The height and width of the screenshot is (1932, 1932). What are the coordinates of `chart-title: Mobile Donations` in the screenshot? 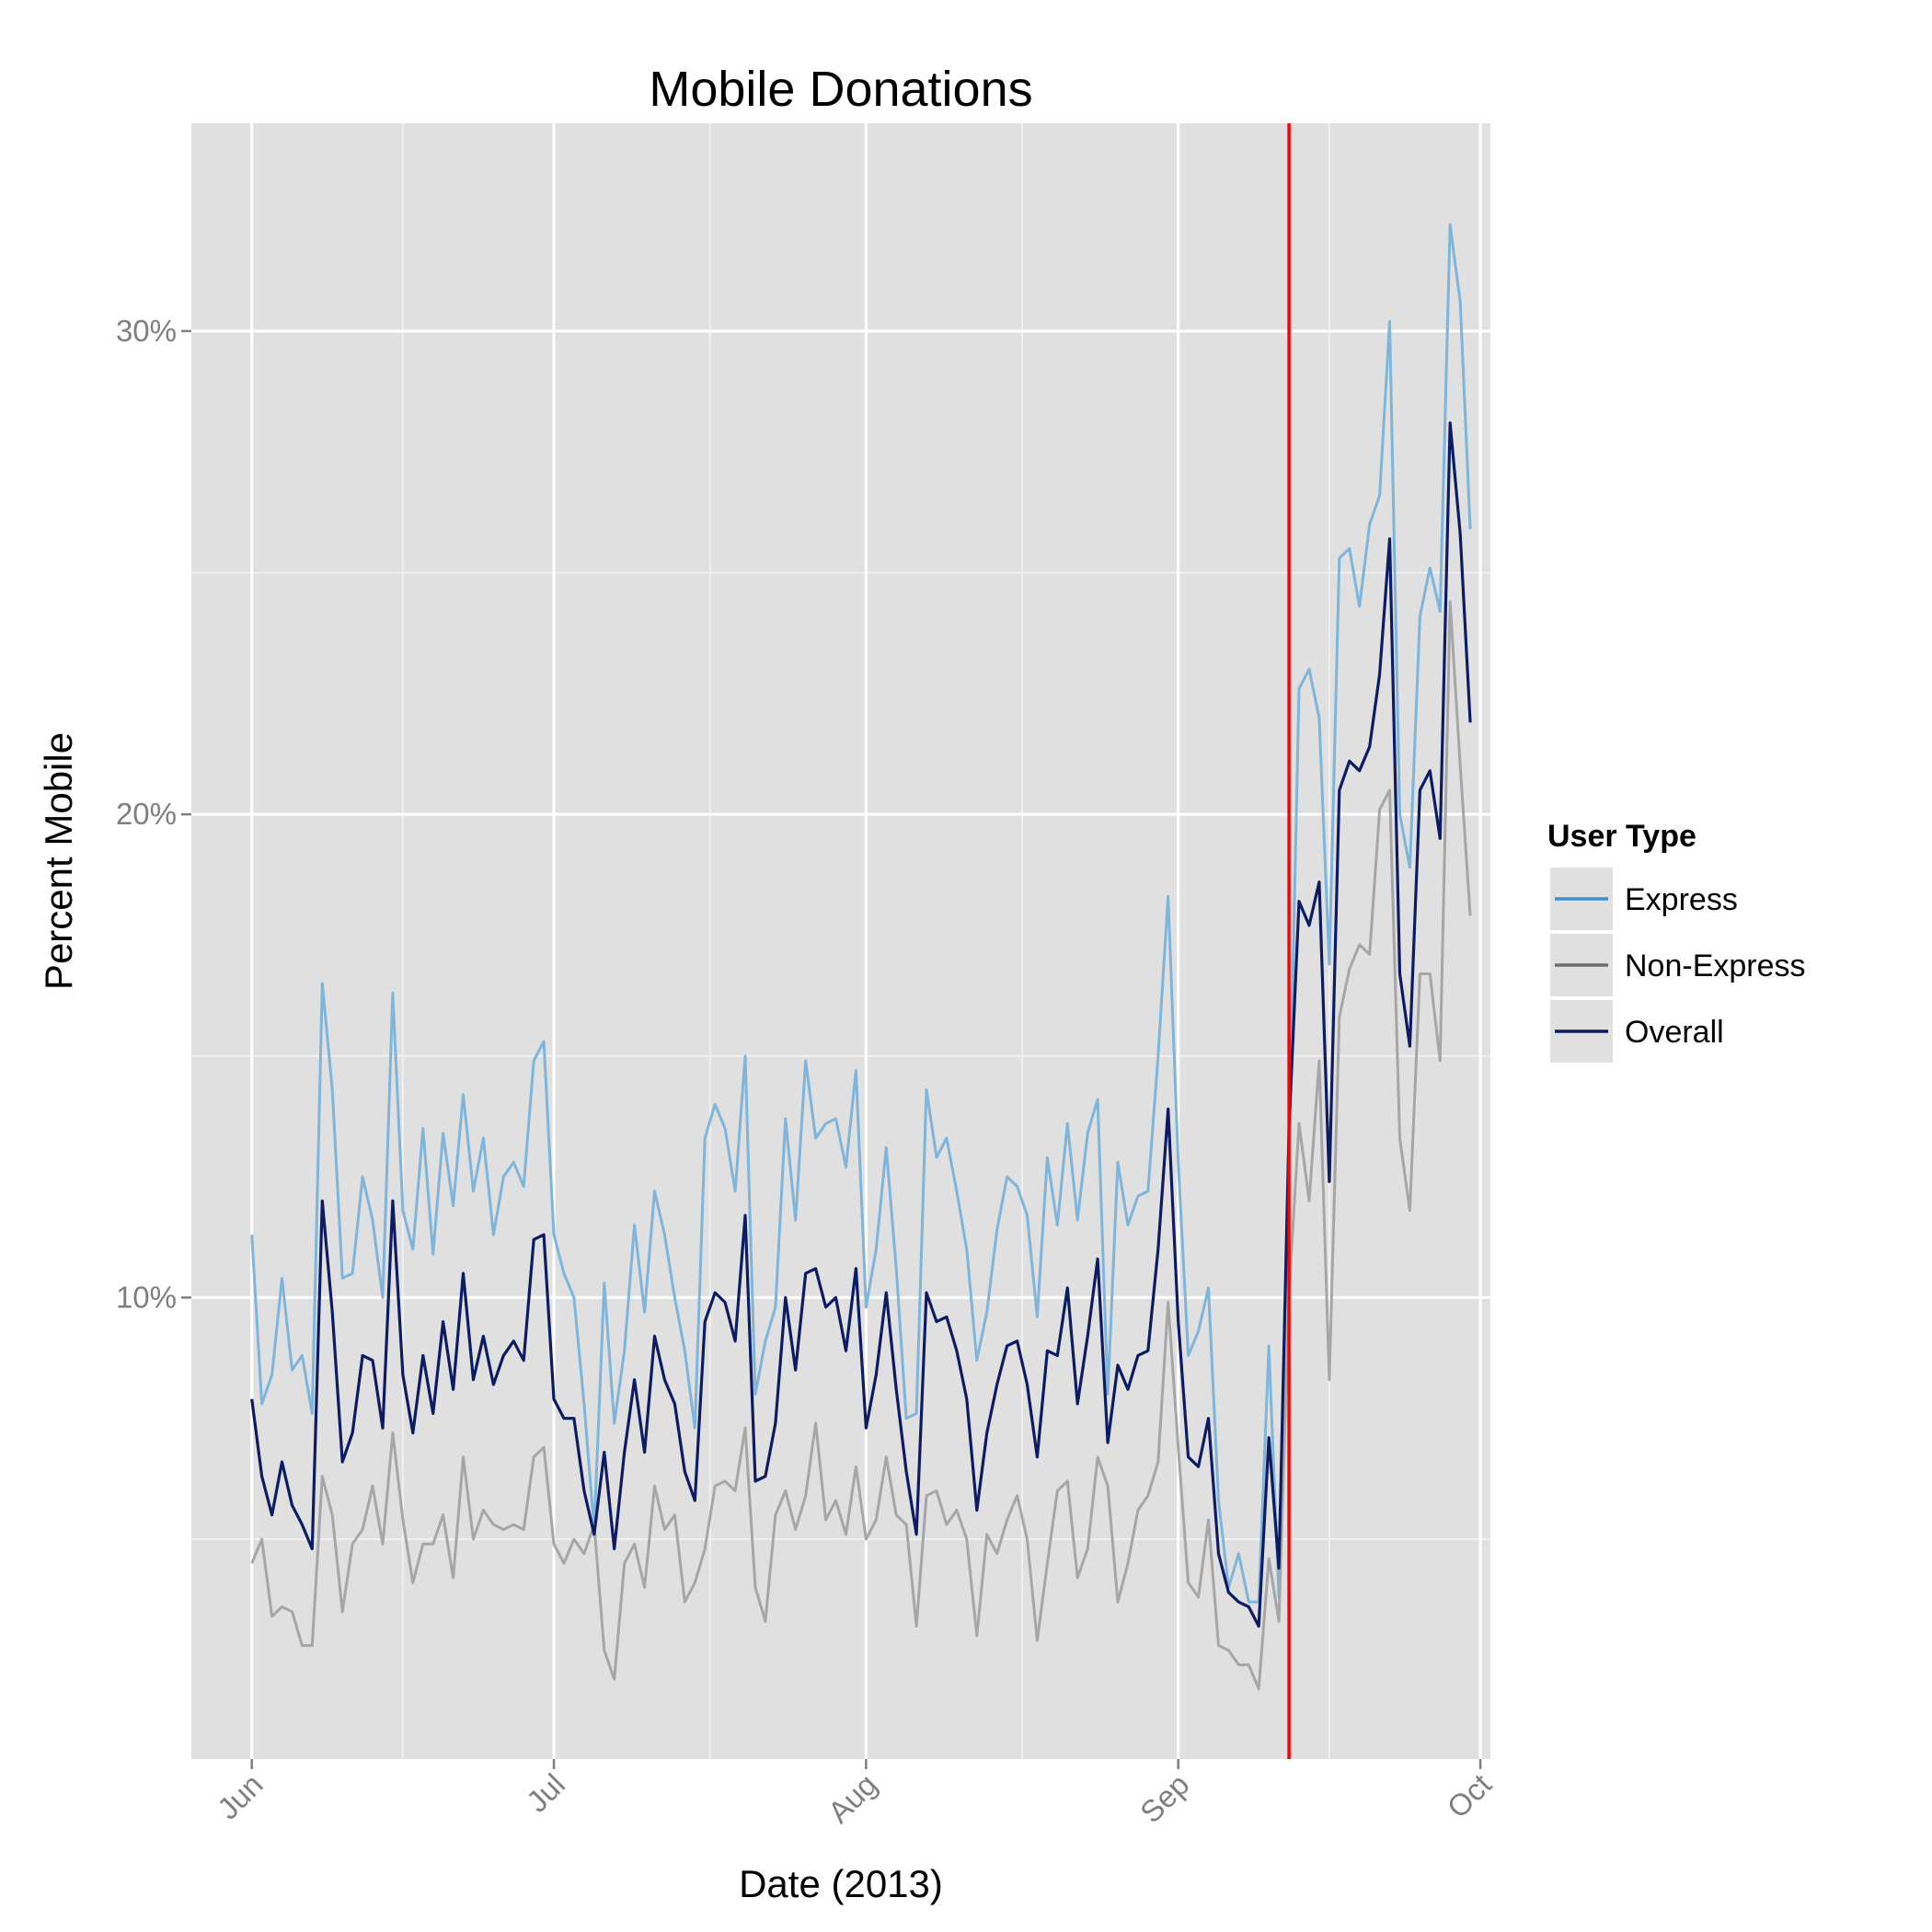 It's located at (840, 89).